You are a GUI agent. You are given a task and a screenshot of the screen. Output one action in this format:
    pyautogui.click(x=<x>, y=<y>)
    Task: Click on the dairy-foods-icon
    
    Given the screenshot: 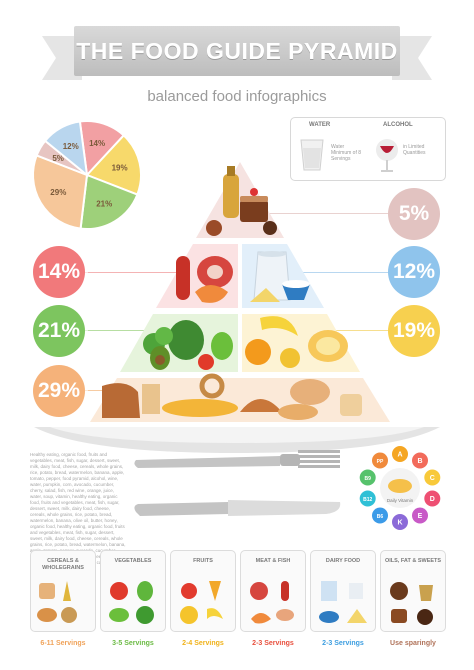 What is the action you would take?
    pyautogui.click(x=343, y=602)
    